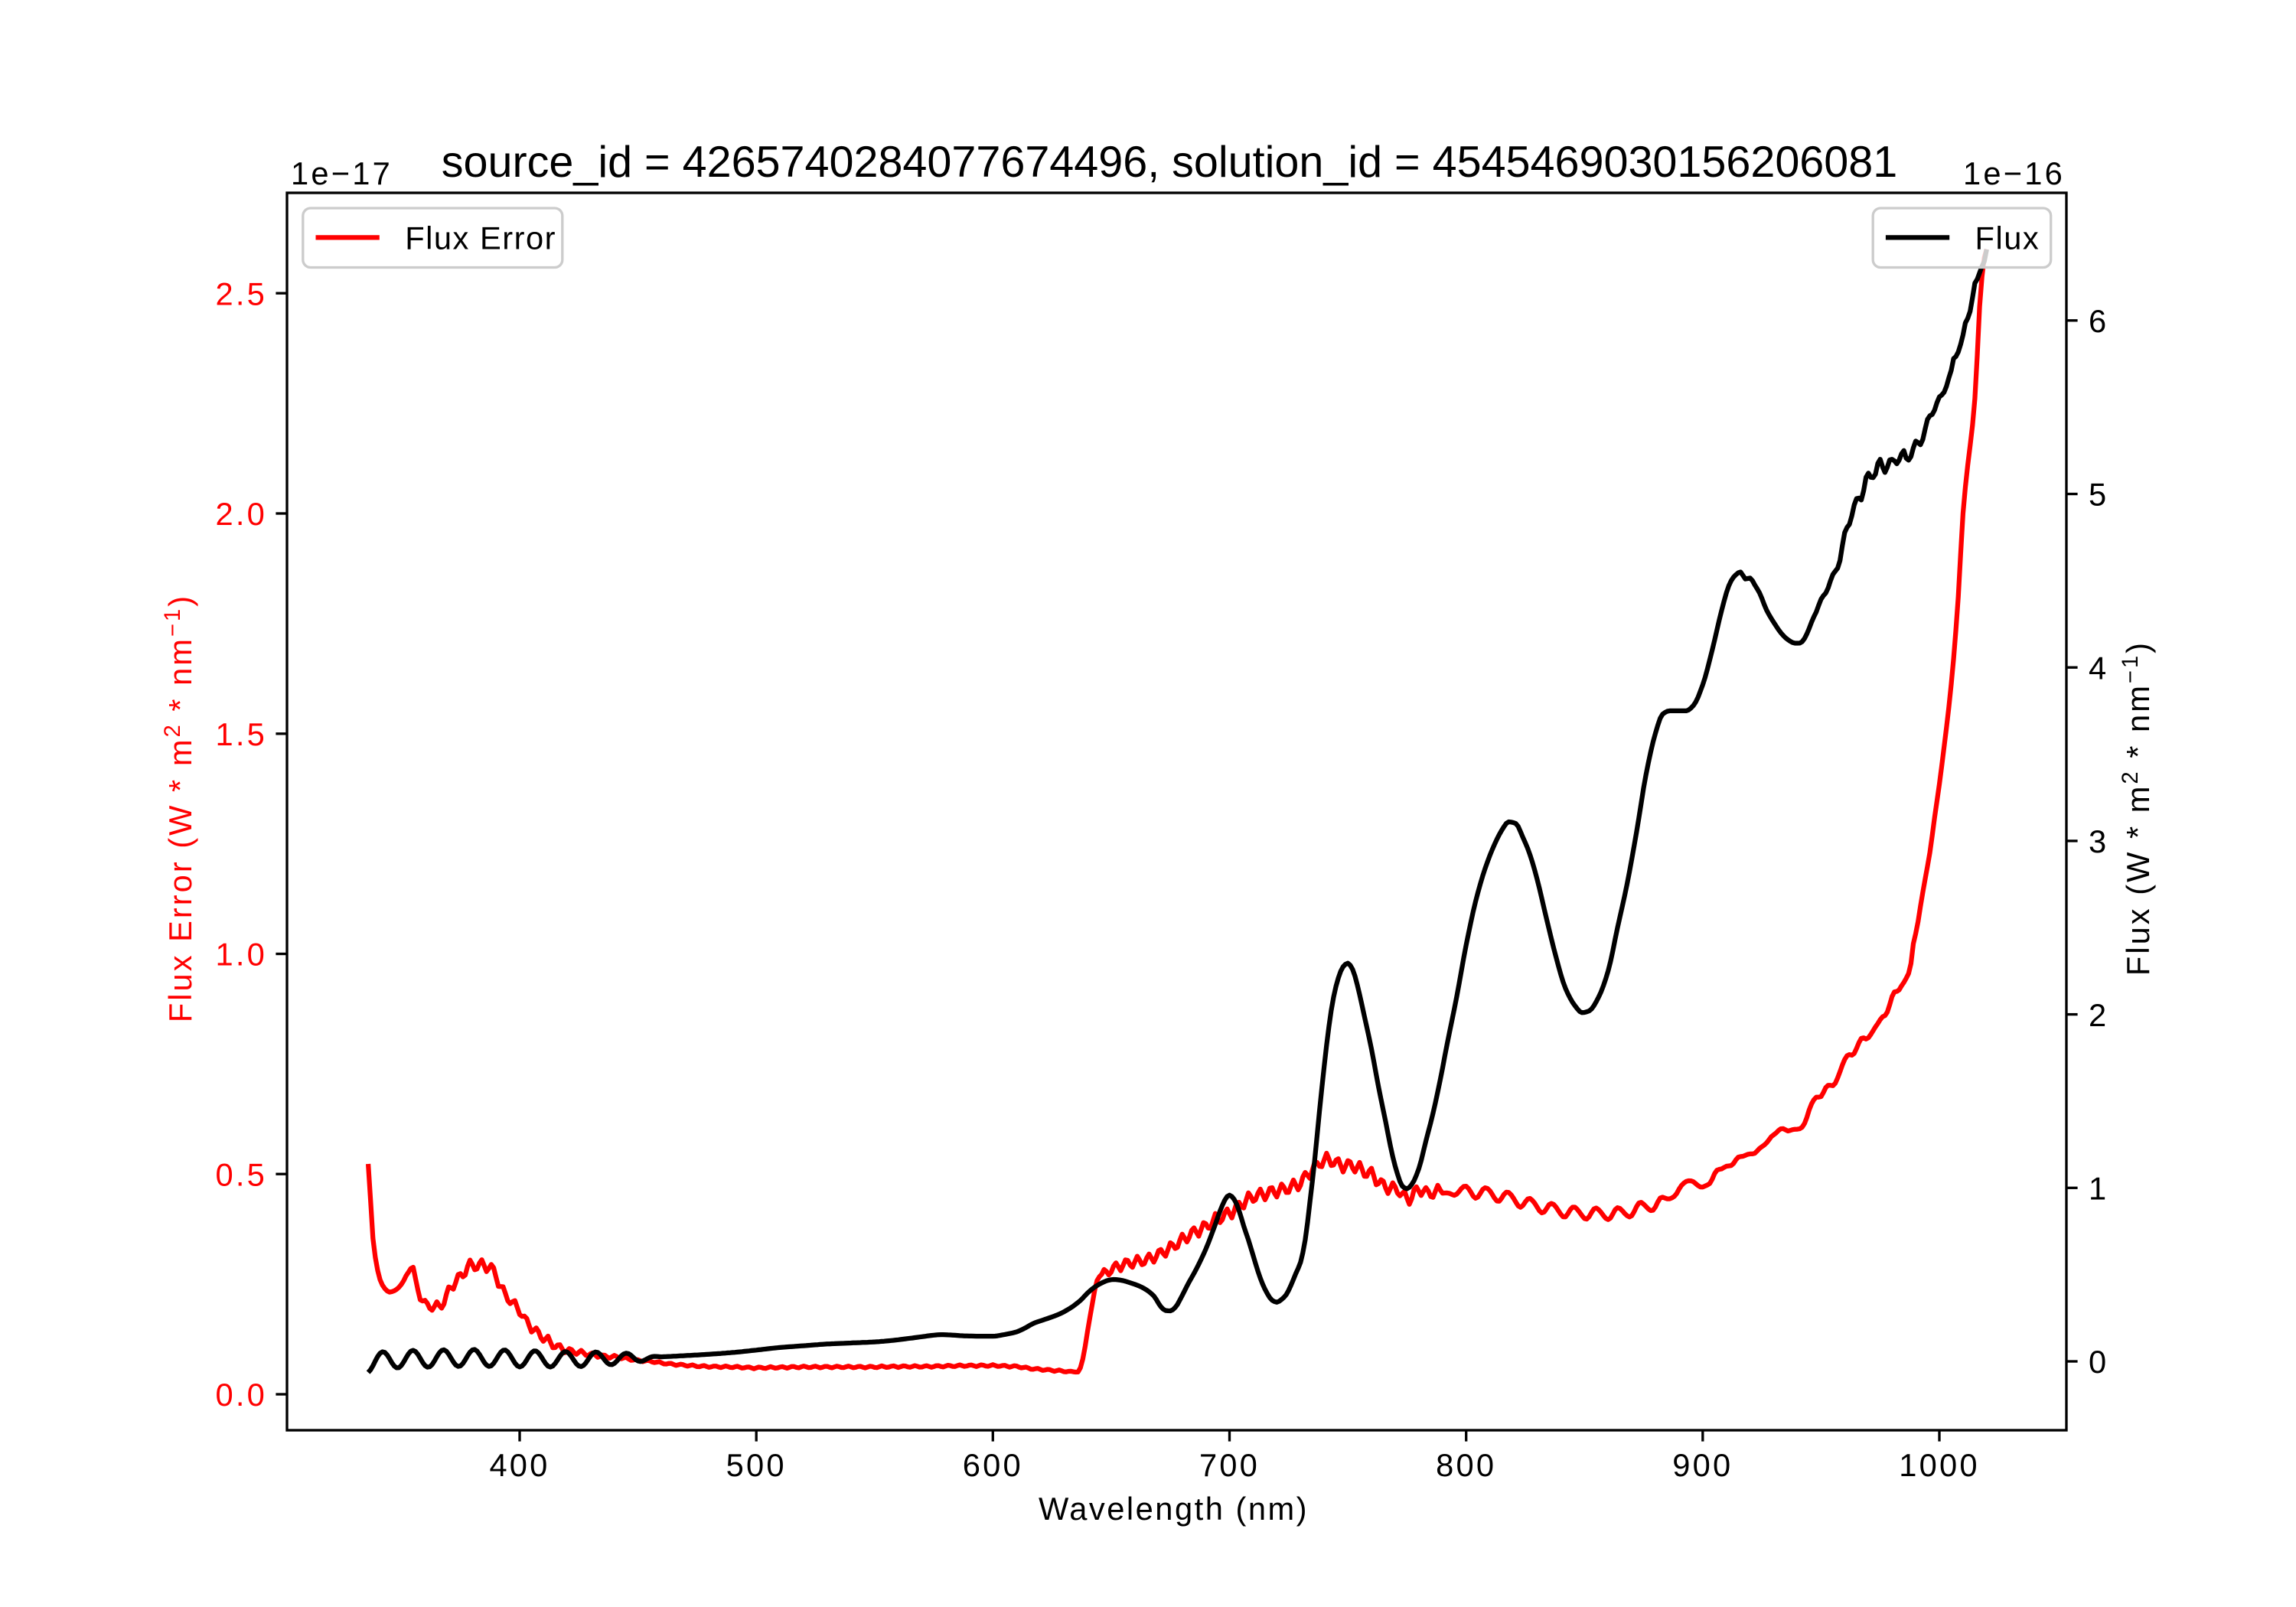 This screenshot has height=1607, width=2296. Describe the element at coordinates (2007, 238) in the screenshot. I see `svg-text: Flux` at that location.